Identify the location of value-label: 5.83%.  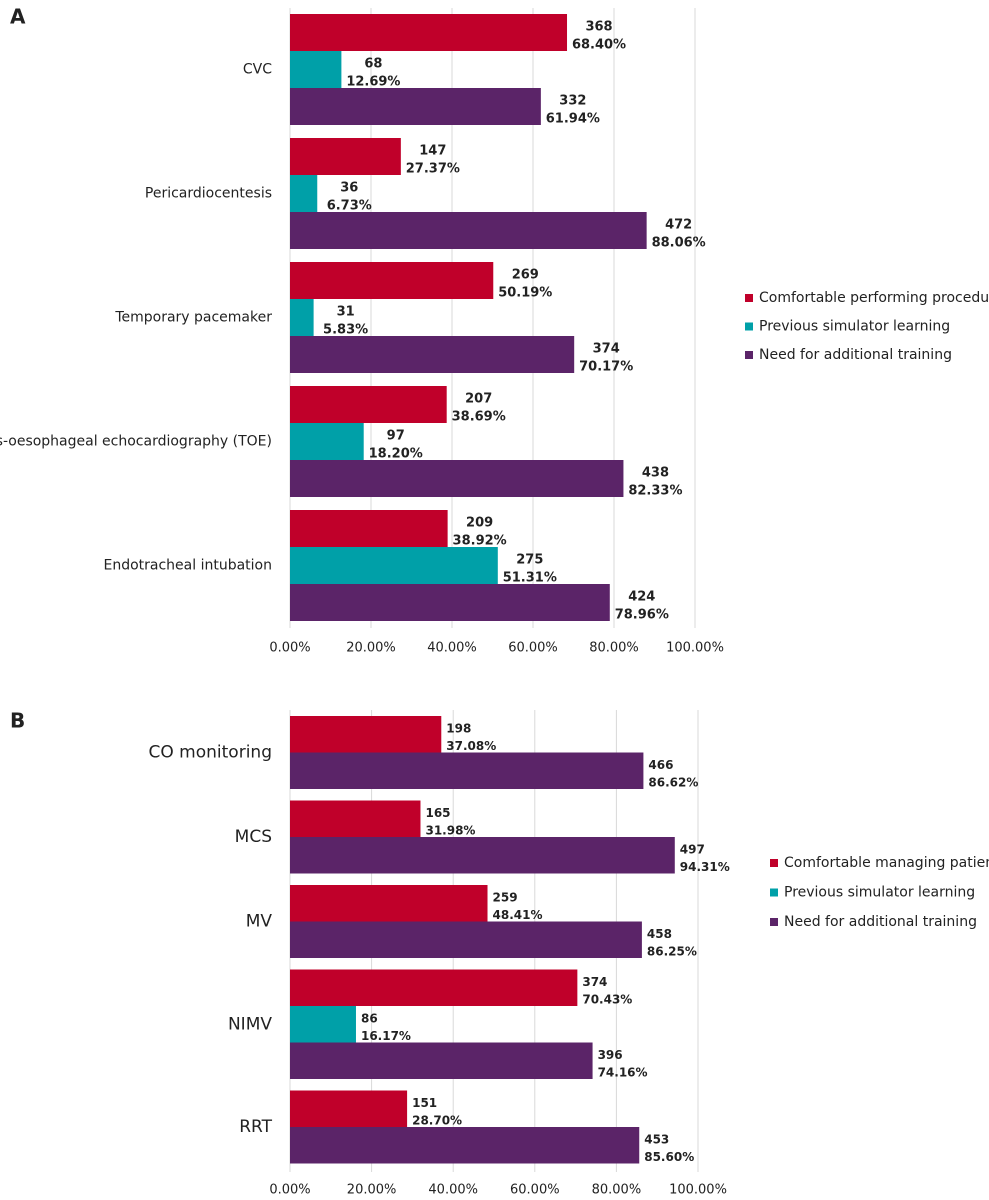
(345, 329).